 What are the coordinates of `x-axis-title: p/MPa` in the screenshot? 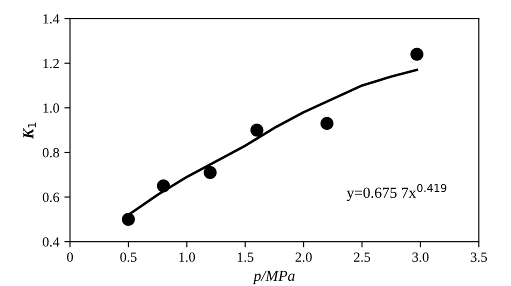 It's located at (273, 277).